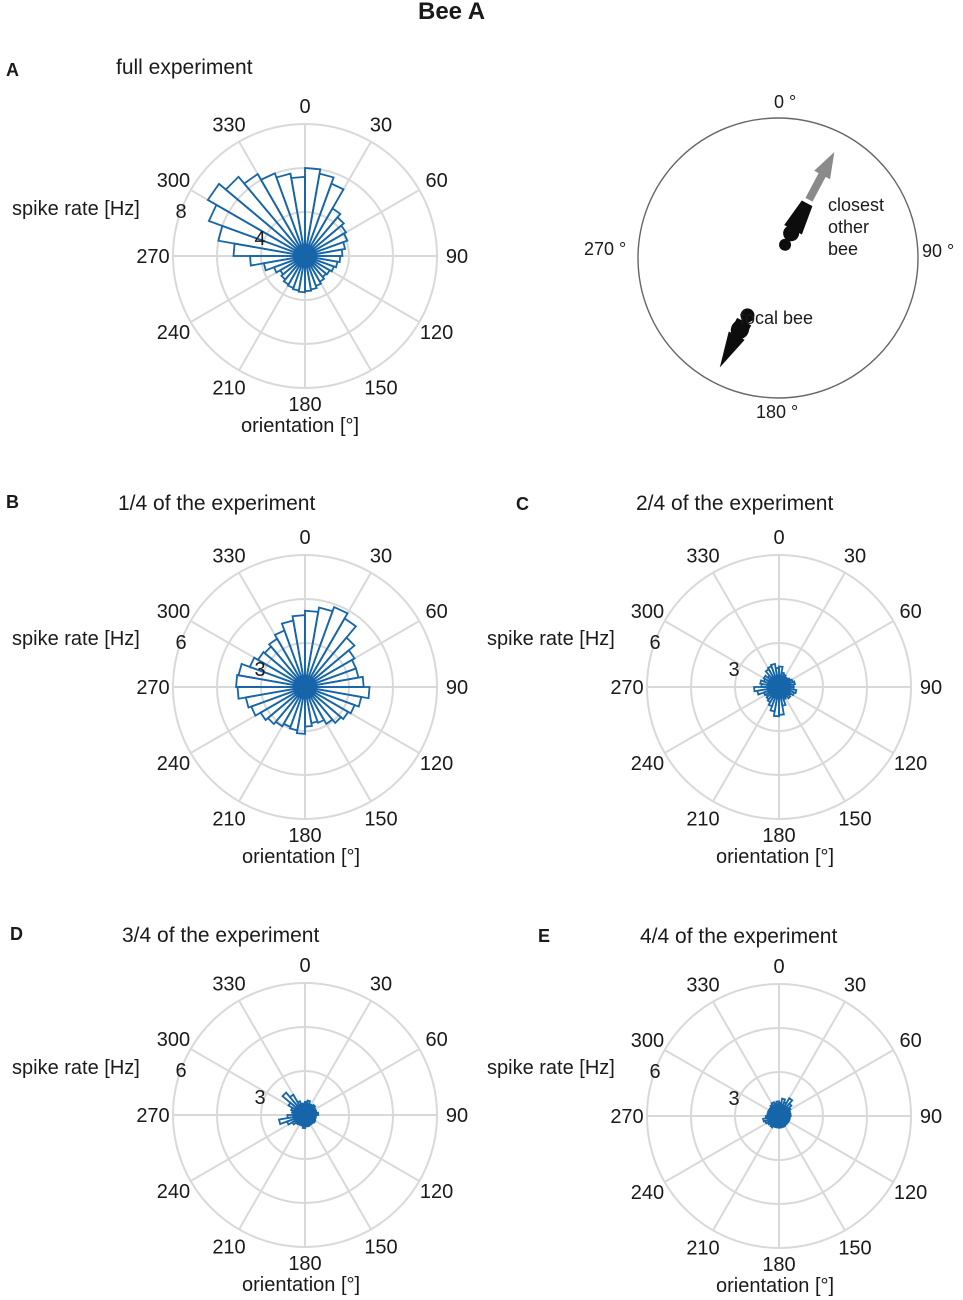 Image resolution: width=963 pixels, height=1300 pixels. Describe the element at coordinates (380, 1248) in the screenshot. I see `panel-d-theta-label-150: 150` at that location.